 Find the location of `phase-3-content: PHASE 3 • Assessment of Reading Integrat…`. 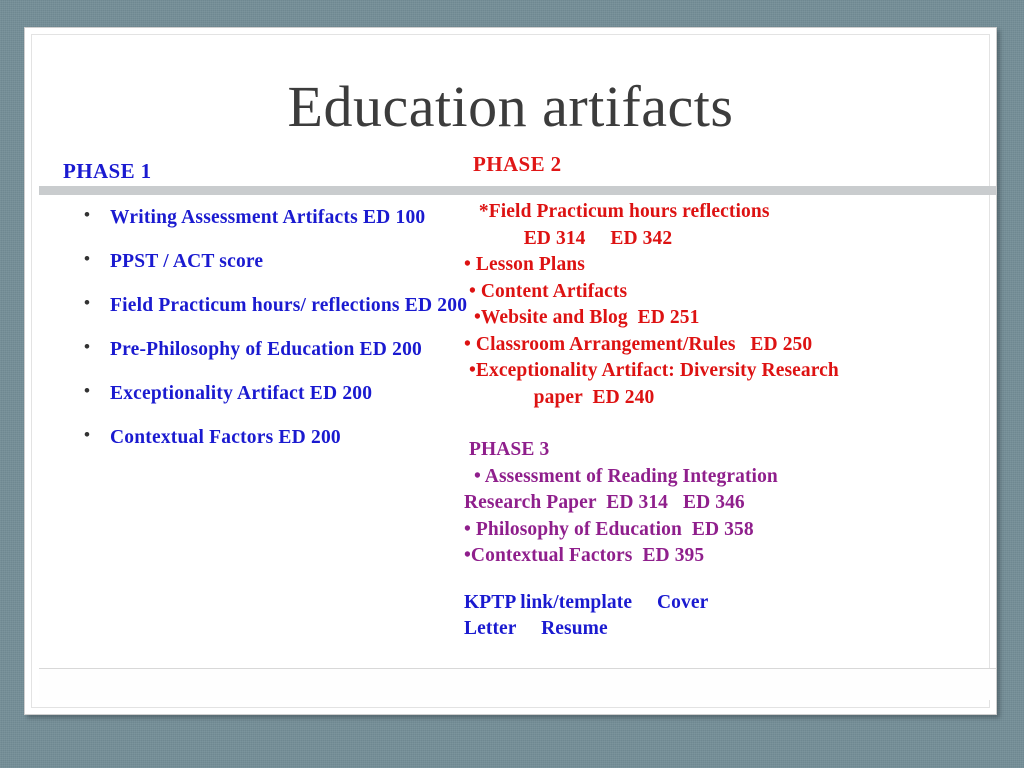

phase-3-content: PHASE 3 • Assessment of Reading Integrat… is located at coordinates (730, 503).